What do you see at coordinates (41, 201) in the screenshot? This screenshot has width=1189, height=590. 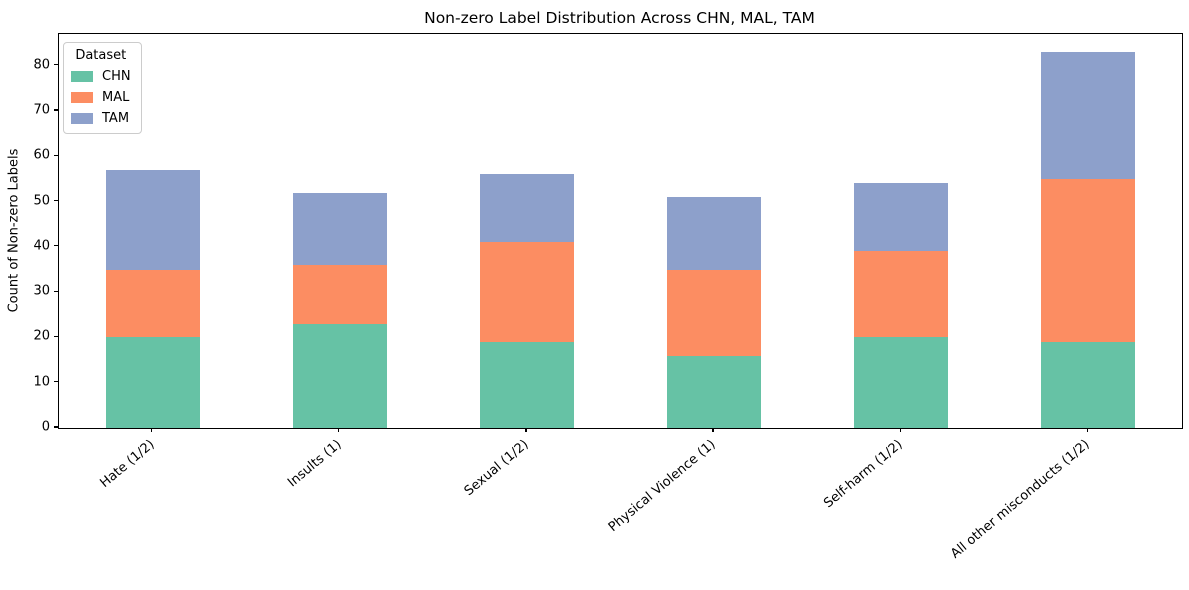 I see `y-tick-label: 50` at bounding box center [41, 201].